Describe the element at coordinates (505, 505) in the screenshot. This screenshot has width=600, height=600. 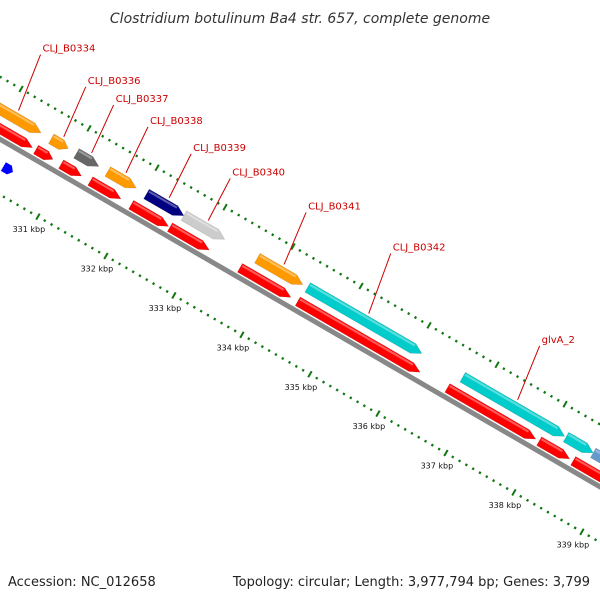
I see `tick-label: 338 kbp` at that location.